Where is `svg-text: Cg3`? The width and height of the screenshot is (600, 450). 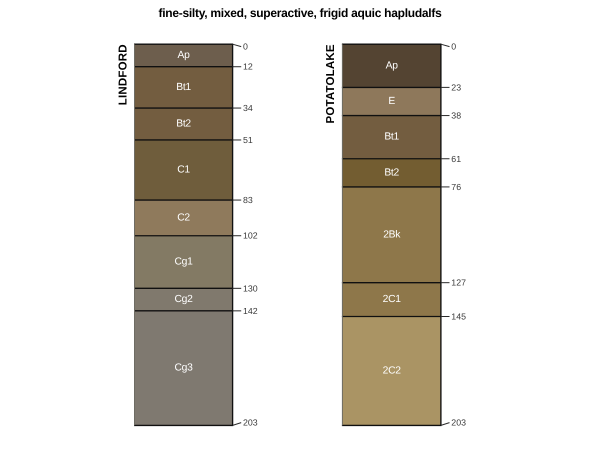 svg-text: Cg3 is located at coordinates (184, 368).